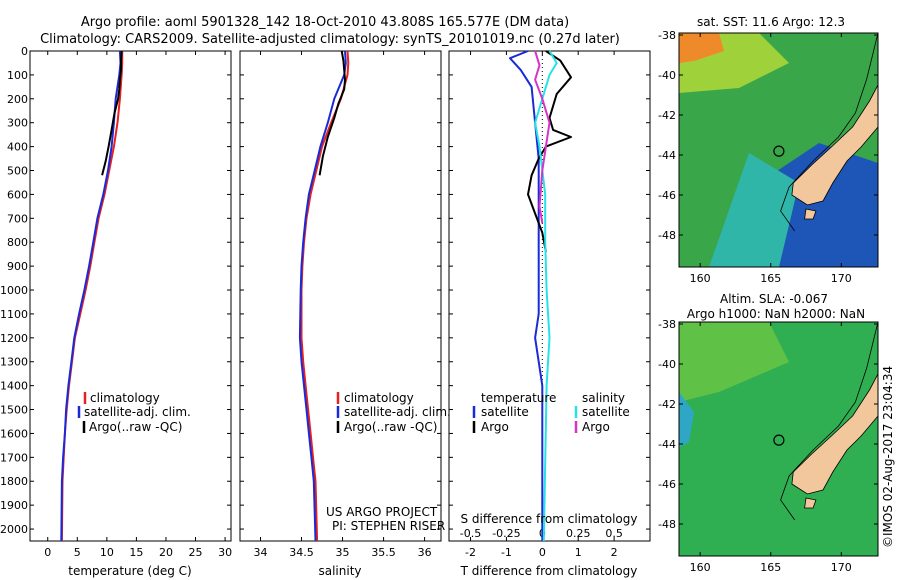  Describe the element at coordinates (506, 552) in the screenshot. I see `x-tick-label: -1` at that location.